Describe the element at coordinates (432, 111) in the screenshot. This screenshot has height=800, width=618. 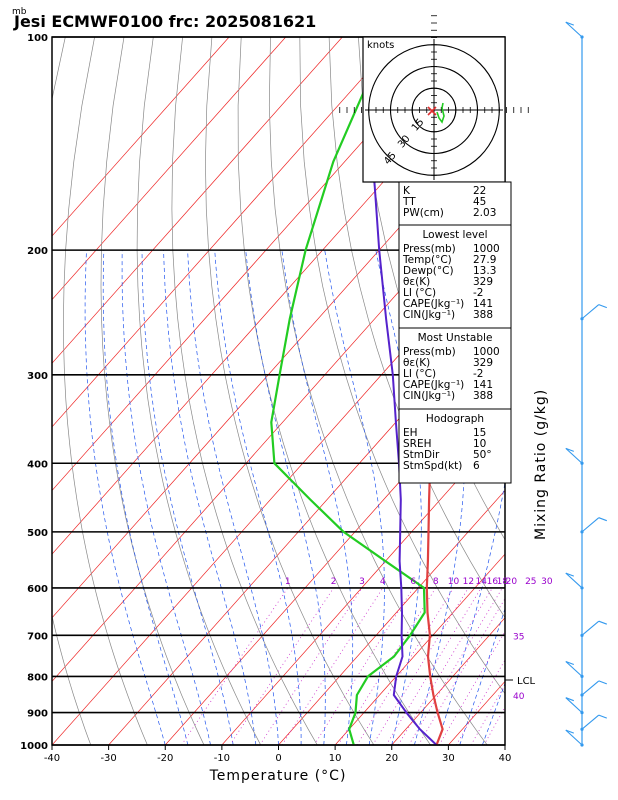
I see `storm-motion-marker` at that location.